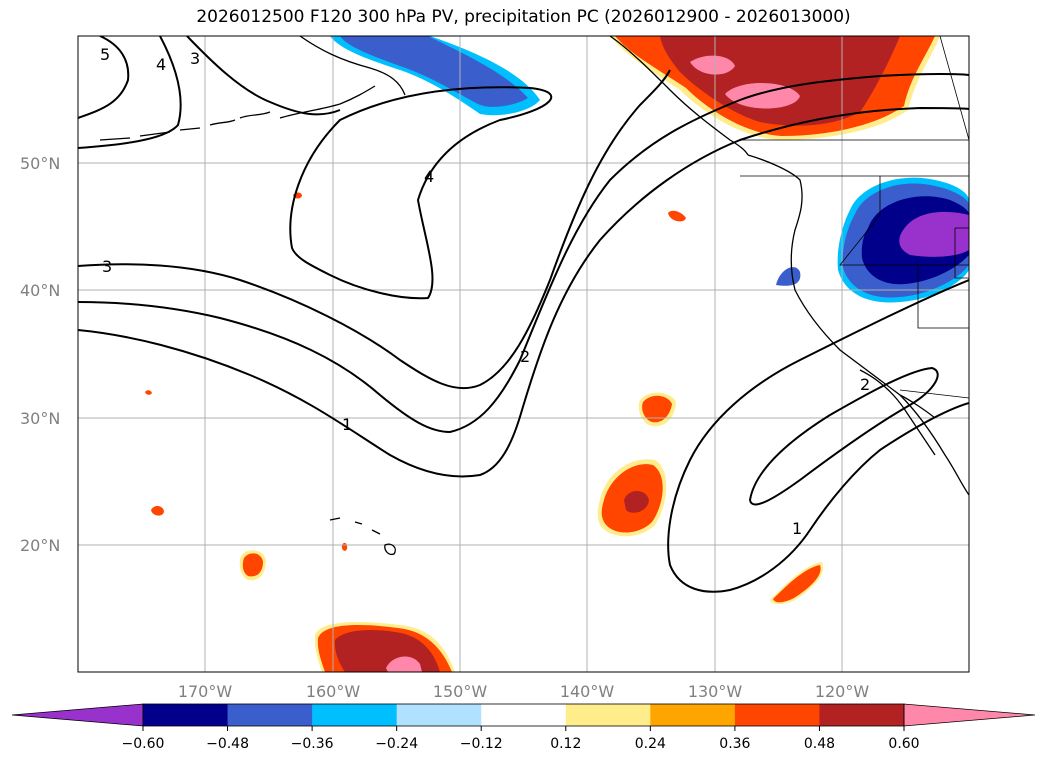 The image size is (1047, 765). What do you see at coordinates (77, 715) in the screenshot?
I see `colorbar-extend-min` at bounding box center [77, 715].